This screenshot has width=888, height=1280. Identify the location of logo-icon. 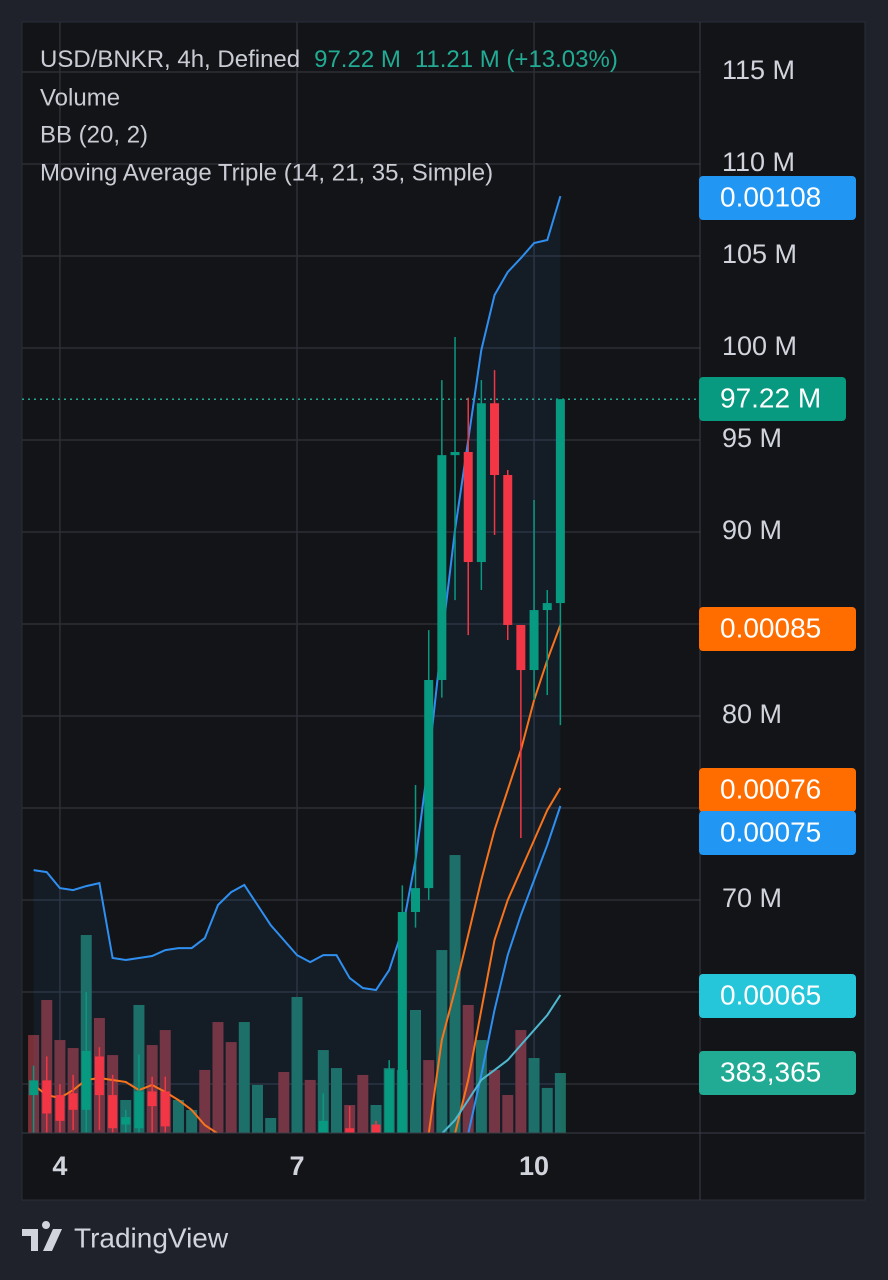
(42, 1236).